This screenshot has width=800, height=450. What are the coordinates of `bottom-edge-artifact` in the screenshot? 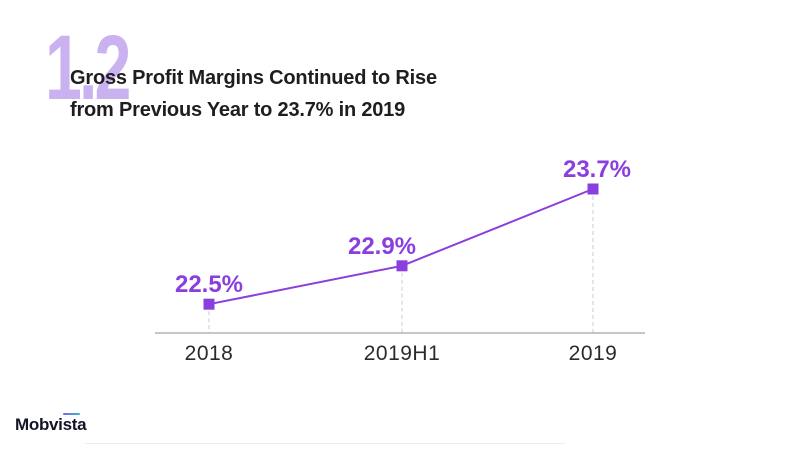 It's located at (325, 443).